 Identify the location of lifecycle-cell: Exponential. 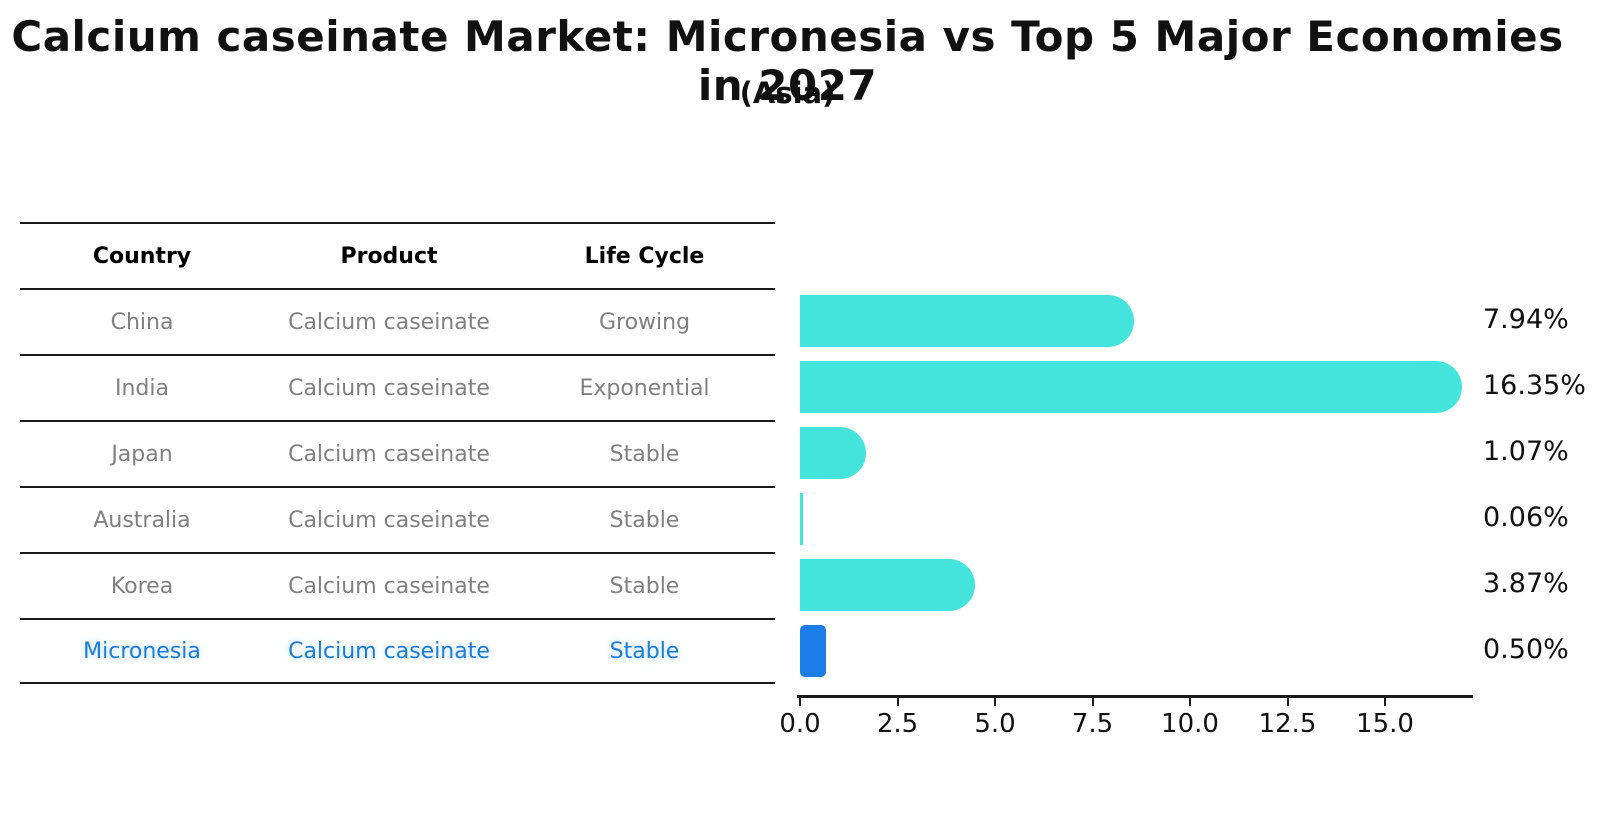
(644, 388).